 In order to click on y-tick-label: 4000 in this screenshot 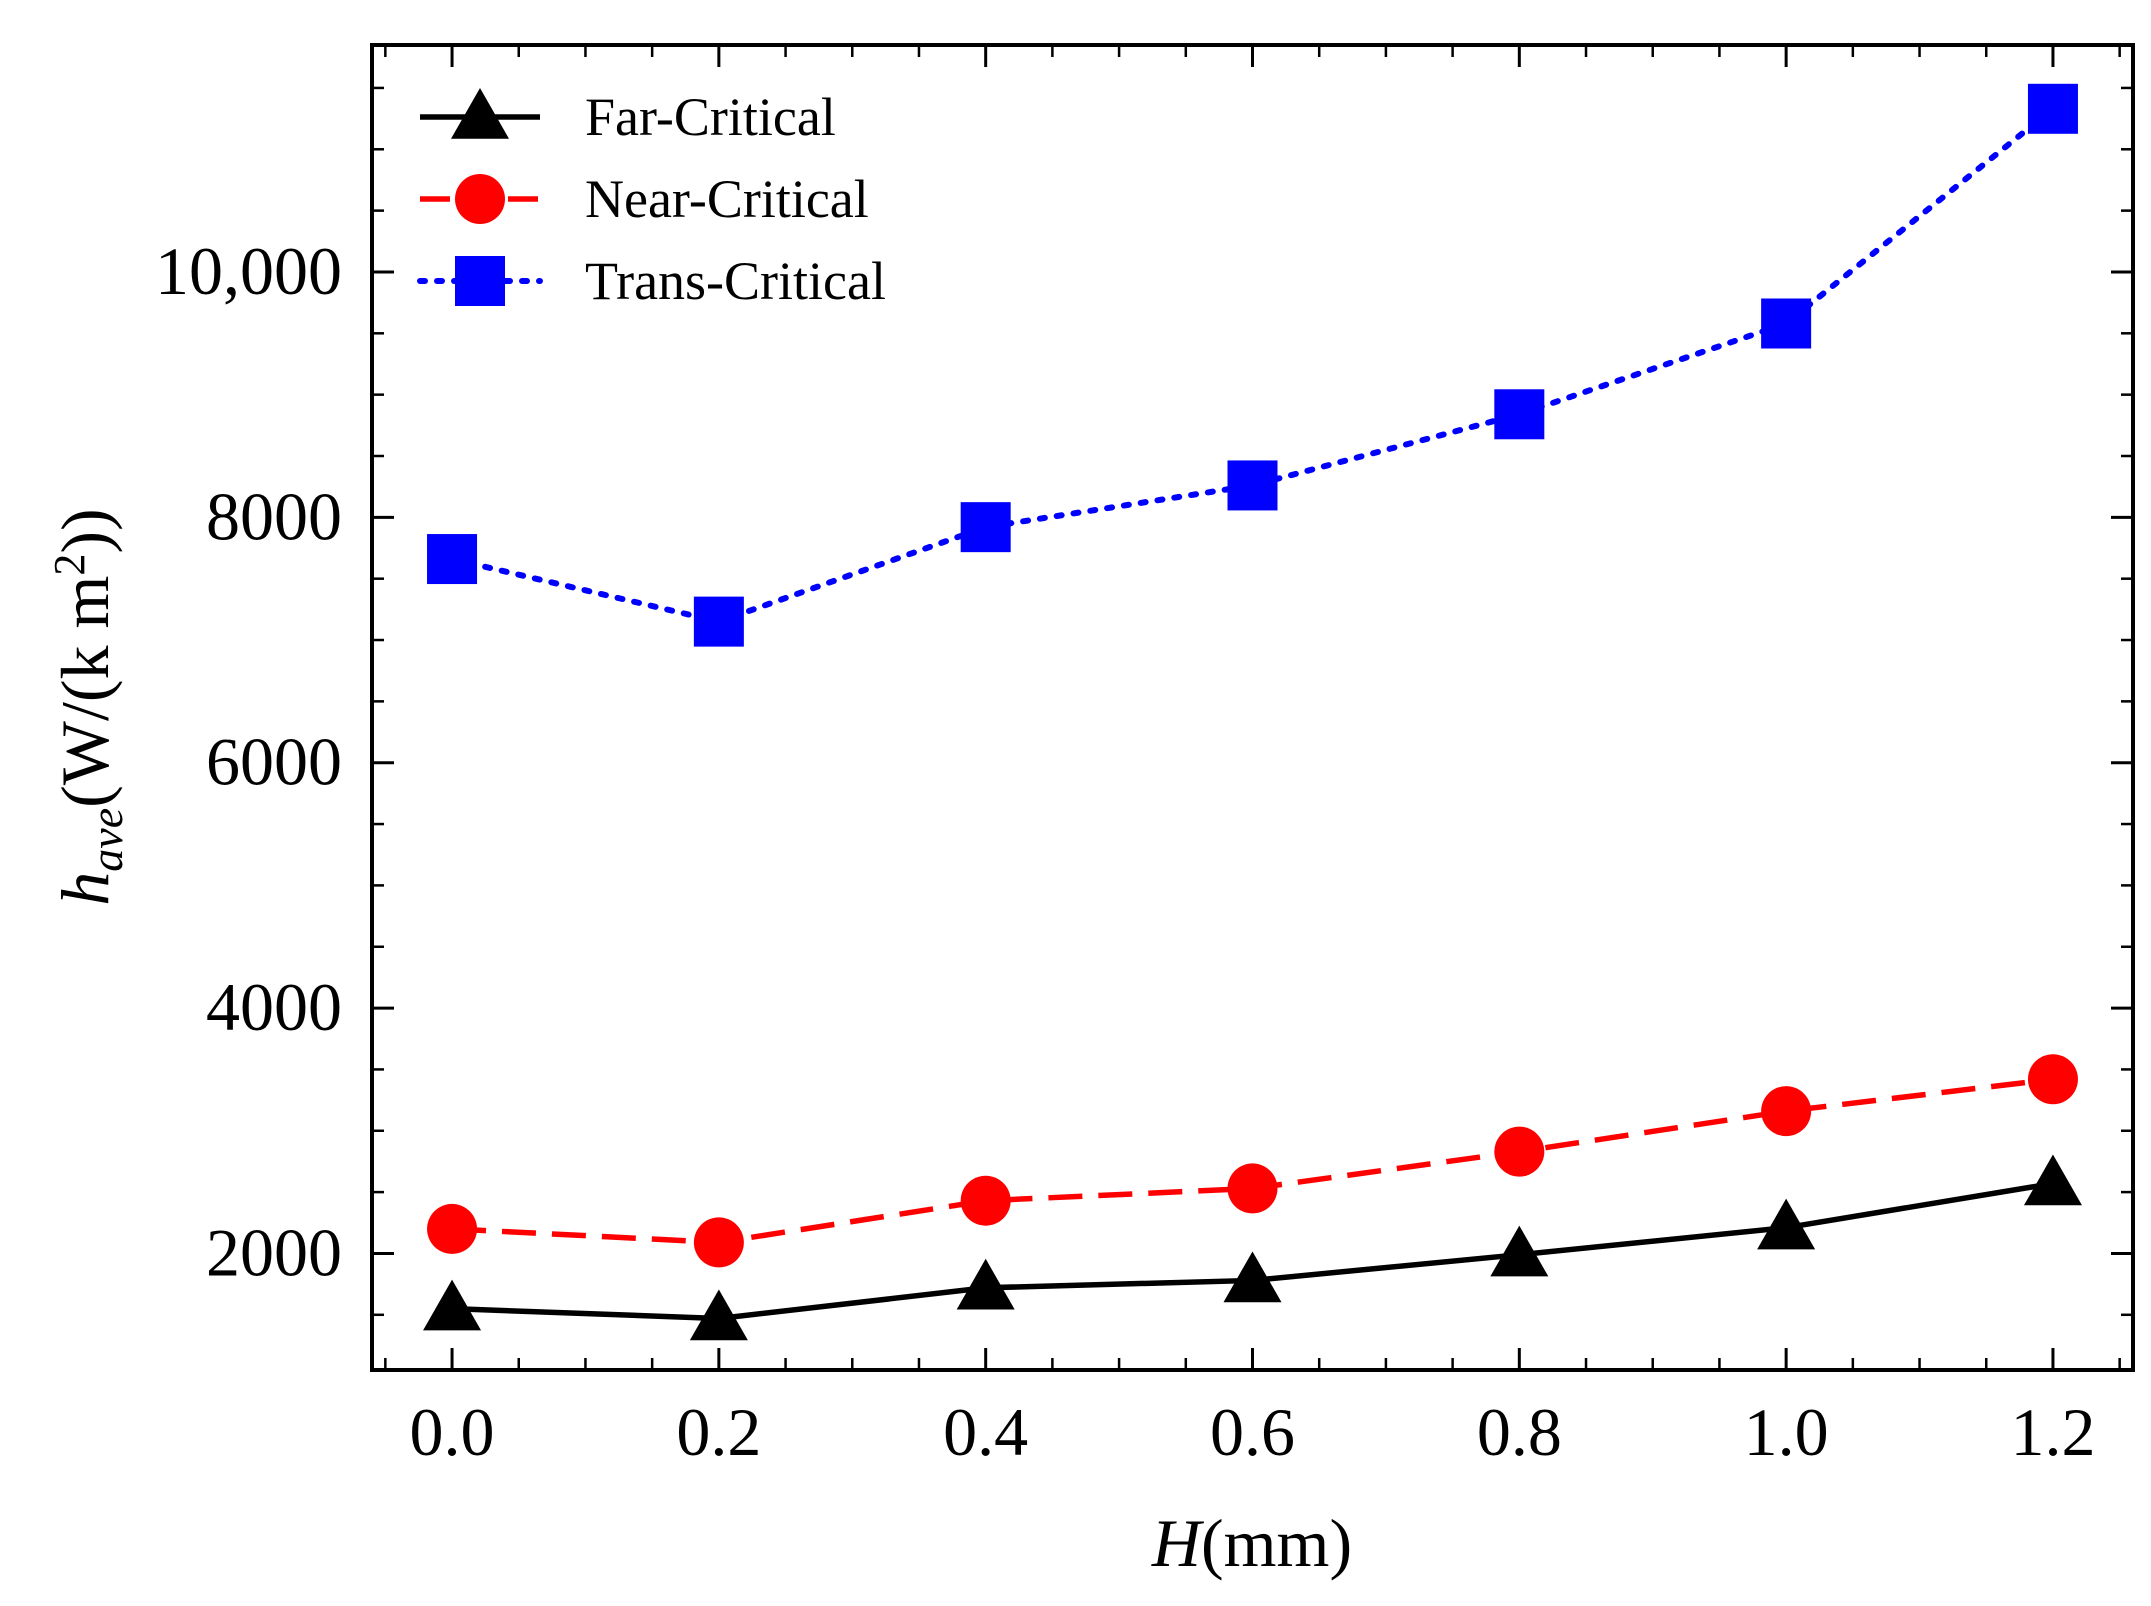, I will do `click(274, 1007)`.